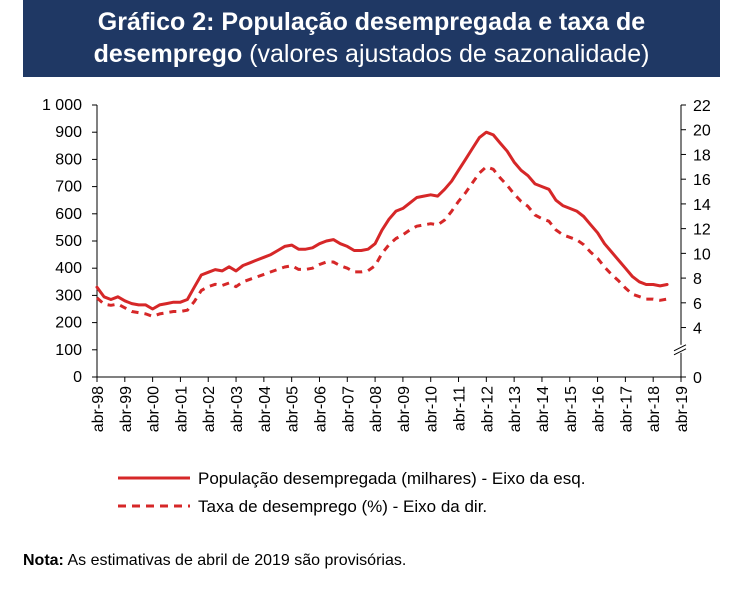 The width and height of the screenshot is (744, 590). Describe the element at coordinates (68, 187) in the screenshot. I see `left-y-tick-label: 700` at that location.